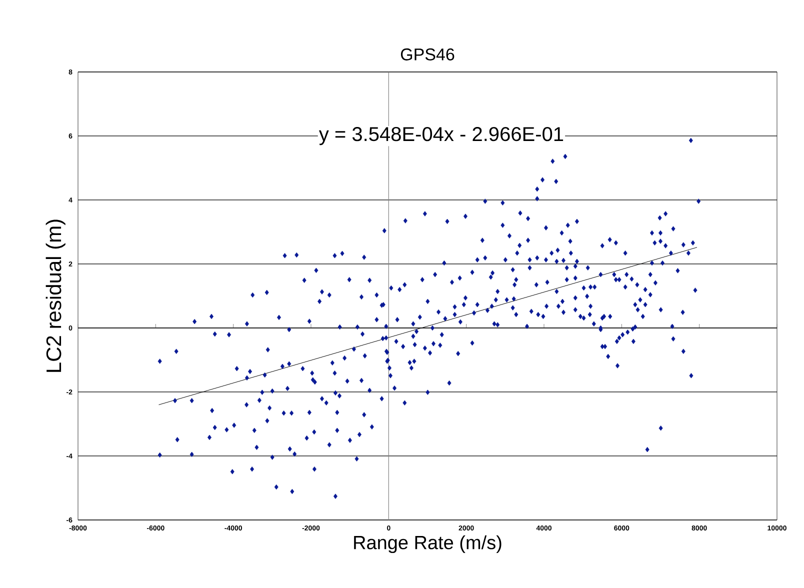 Image resolution: width=804 pixels, height=588 pixels. What do you see at coordinates (56, 296) in the screenshot?
I see `y-axis-title: LC2 residual (m)` at bounding box center [56, 296].